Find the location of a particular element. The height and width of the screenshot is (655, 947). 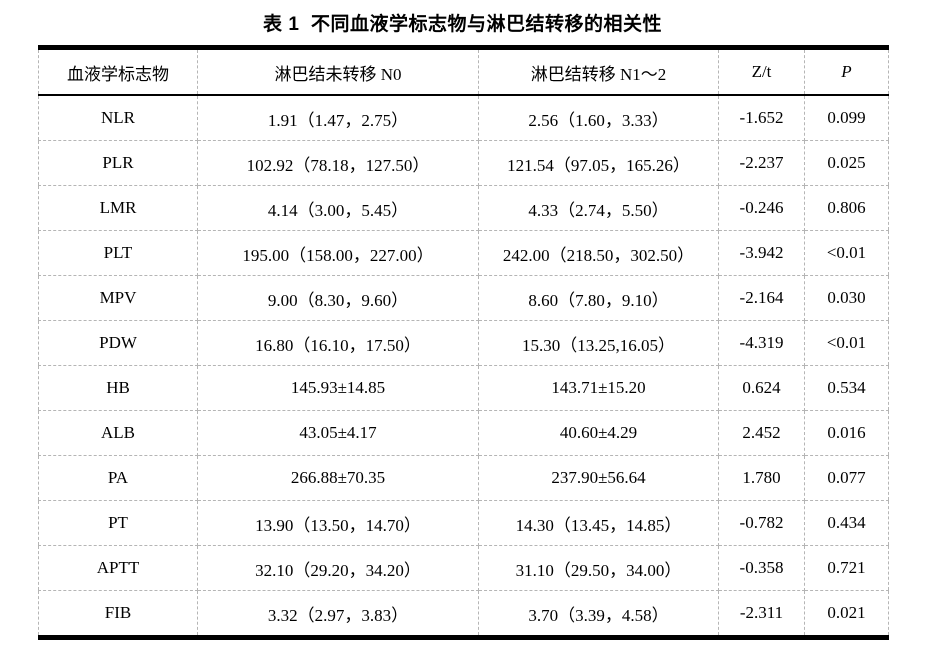

table-row-alb: ALB 43.05±4.17 40.60±4.29 2.452 0.016 is located at coordinates (463, 433).